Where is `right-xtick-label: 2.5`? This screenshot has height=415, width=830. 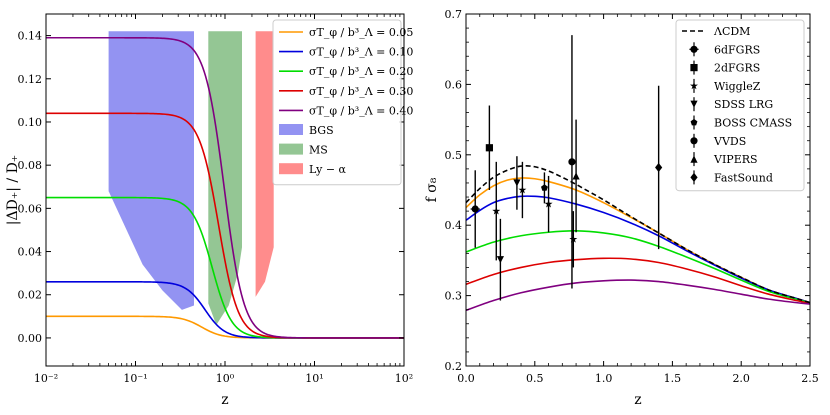 right-xtick-label: 2.5 is located at coordinates (810, 378).